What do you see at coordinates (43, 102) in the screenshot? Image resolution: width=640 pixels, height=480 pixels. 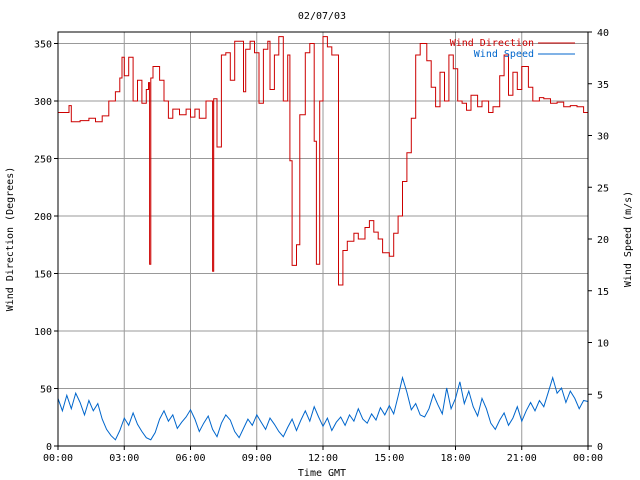 I see `y-left-tick-label: 300` at bounding box center [43, 102].